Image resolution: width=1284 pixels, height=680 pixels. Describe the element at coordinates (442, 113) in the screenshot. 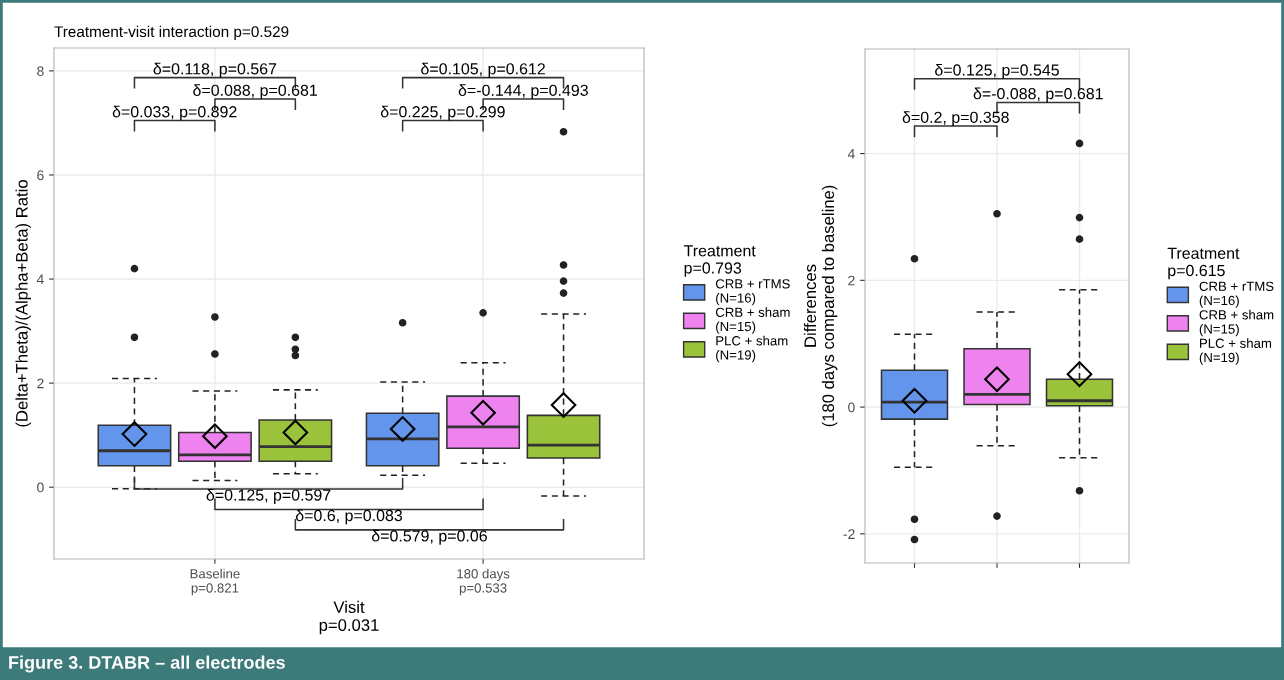

I see `annotation: δ=0.225, p=0.299` at that location.